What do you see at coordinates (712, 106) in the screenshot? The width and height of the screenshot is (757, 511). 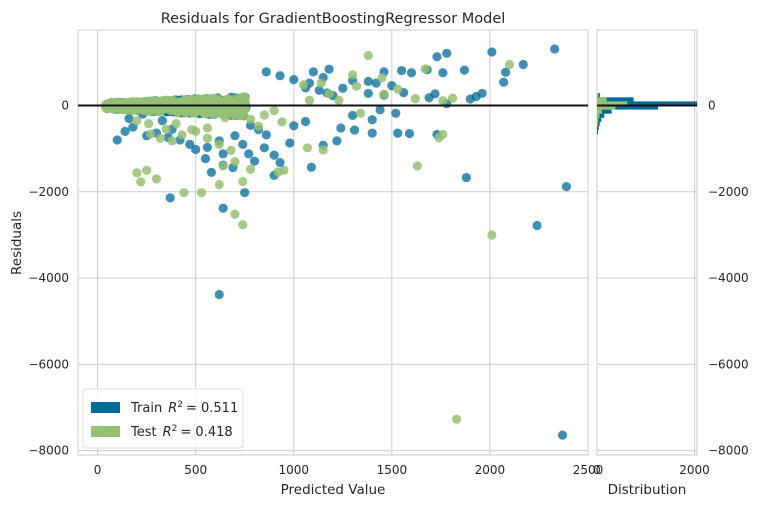 I see `distribution-y-tick-label: 0` at bounding box center [712, 106].